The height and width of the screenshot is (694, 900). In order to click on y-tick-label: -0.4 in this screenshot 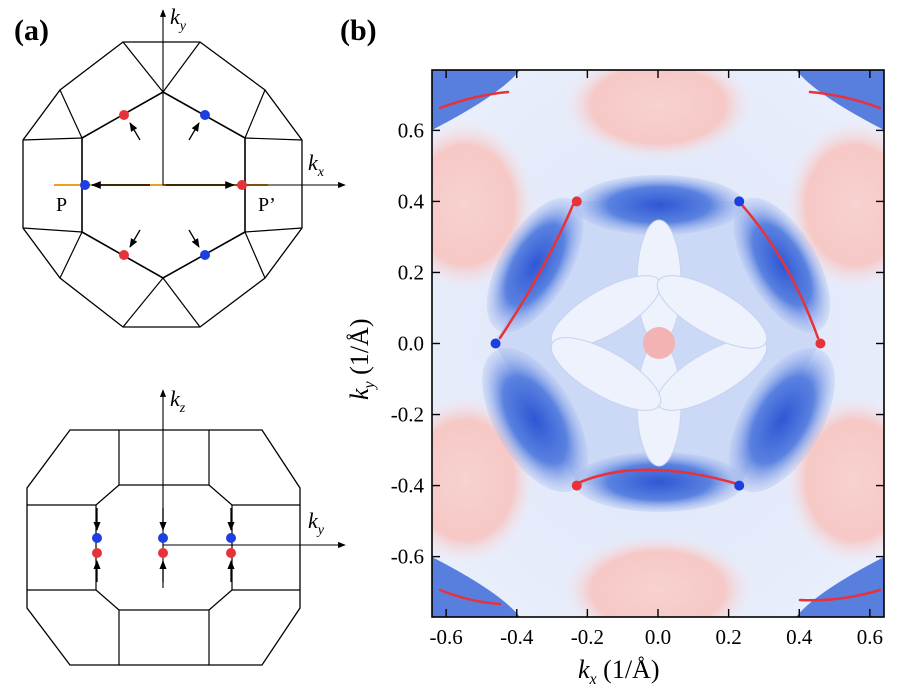, I will do `click(408, 486)`.